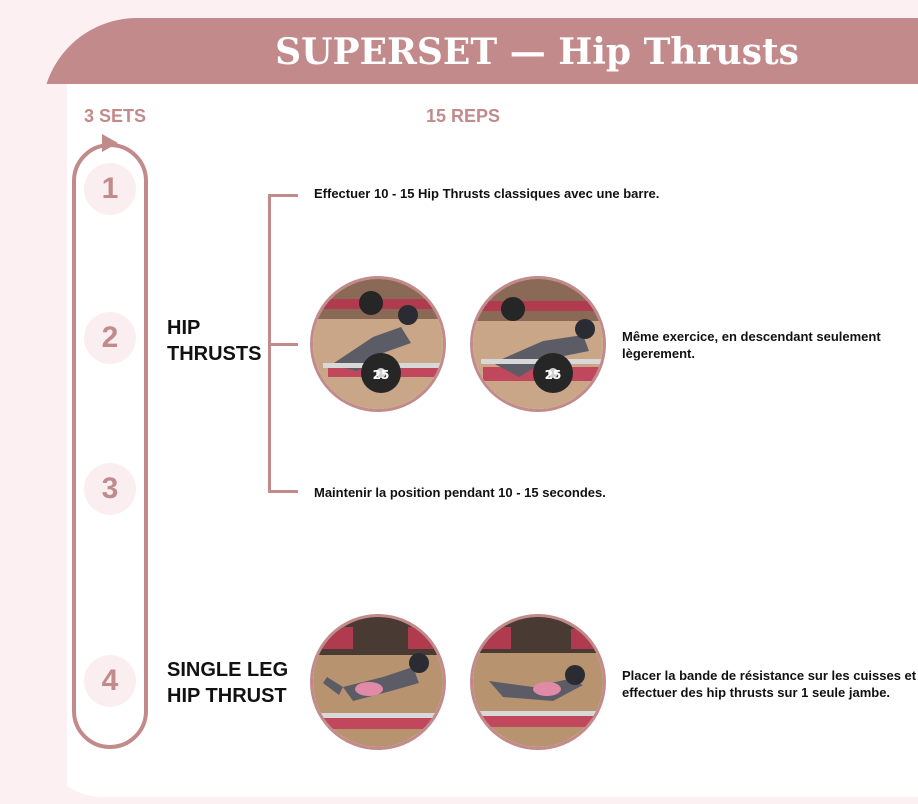 This screenshot has height=804, width=918. I want to click on exercise-name-single-leg: SINGLE LEG HIP THRUST, so click(227, 683).